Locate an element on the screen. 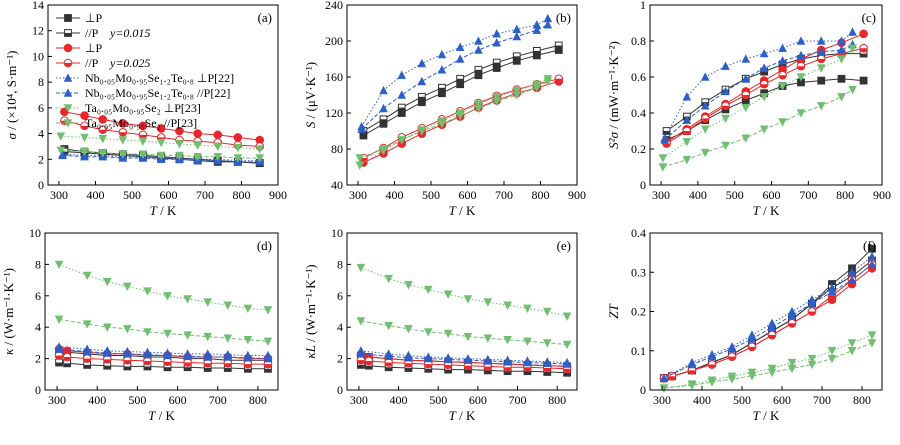  x-tick-label: 700 is located at coordinates (518, 400).